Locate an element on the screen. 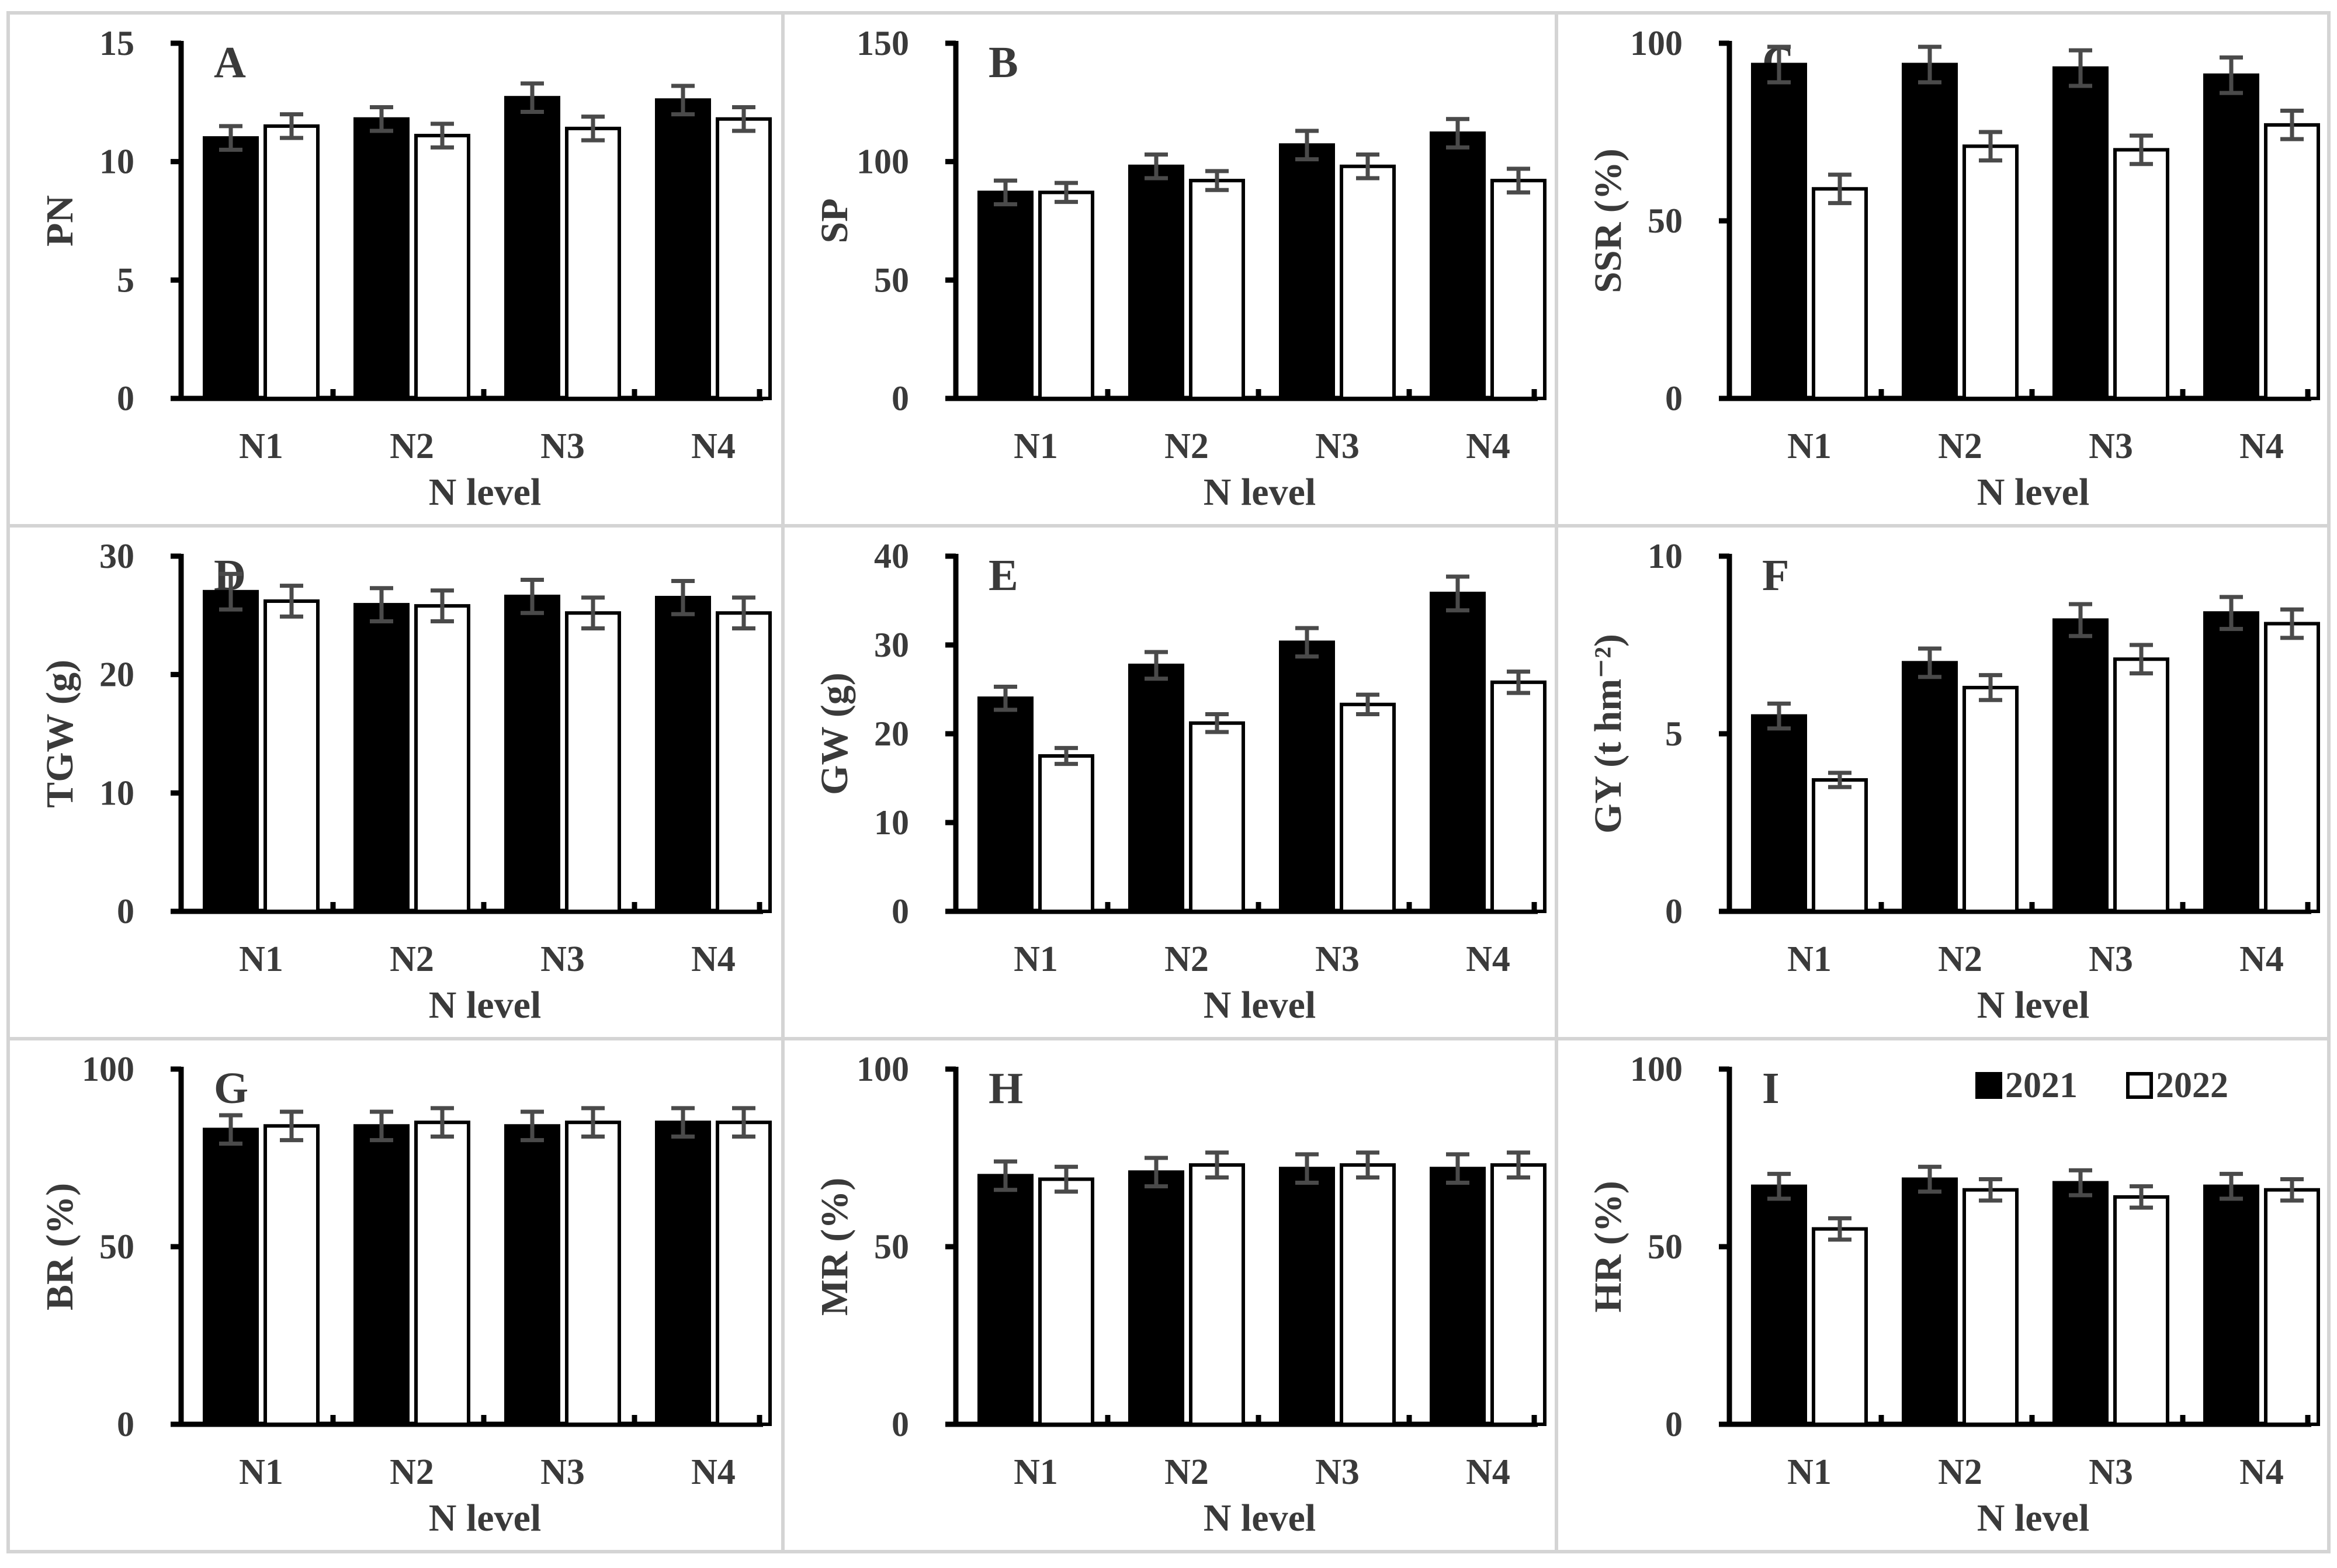  bar-2021-n4 is located at coordinates (1458, 265).